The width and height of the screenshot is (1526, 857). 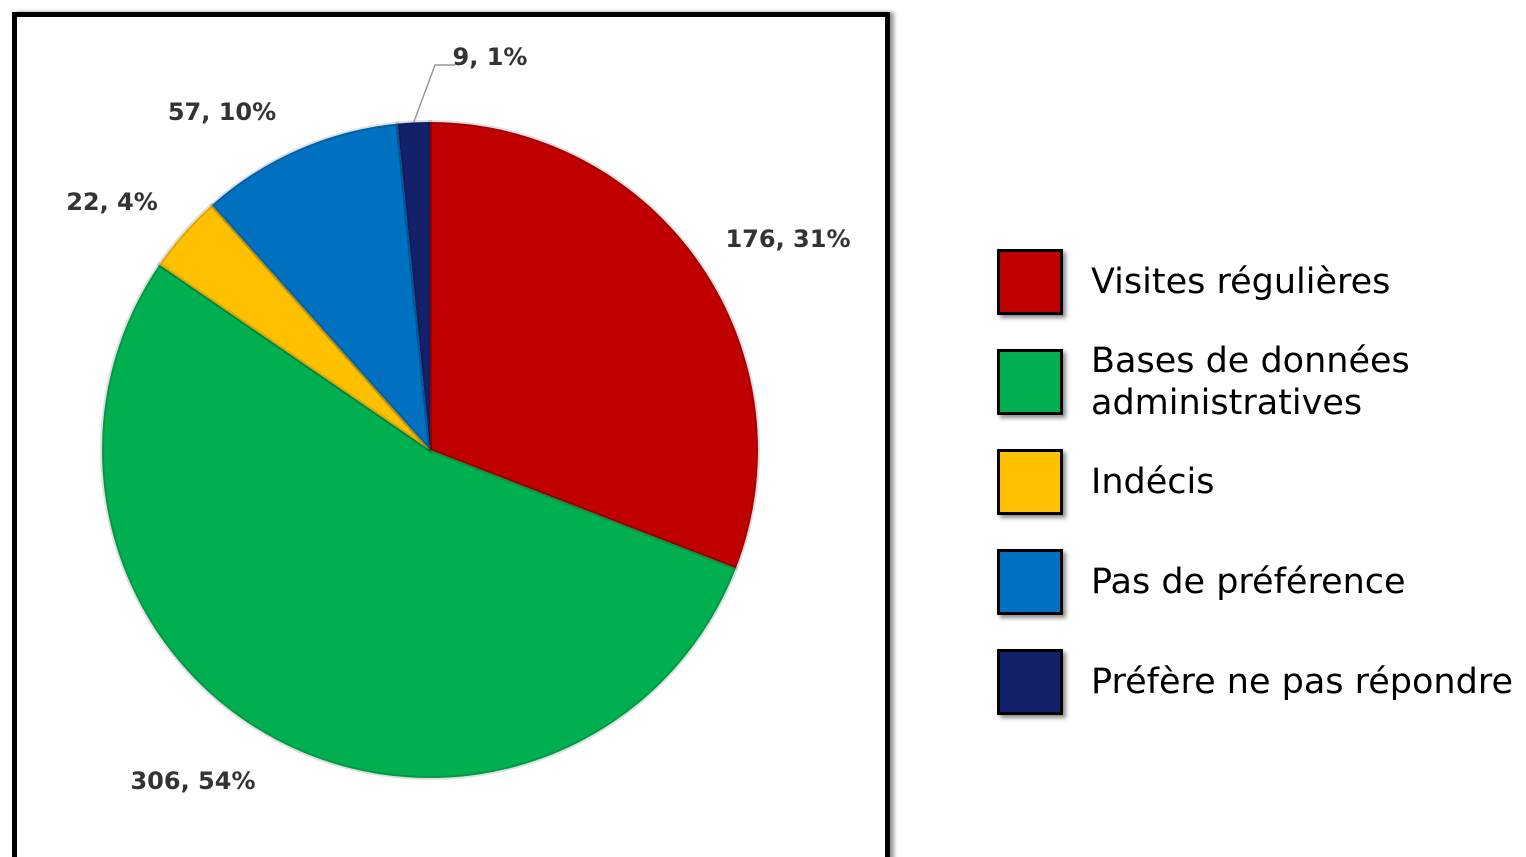 I want to click on legend-item: Bases de données administratives, so click(x=1255, y=382).